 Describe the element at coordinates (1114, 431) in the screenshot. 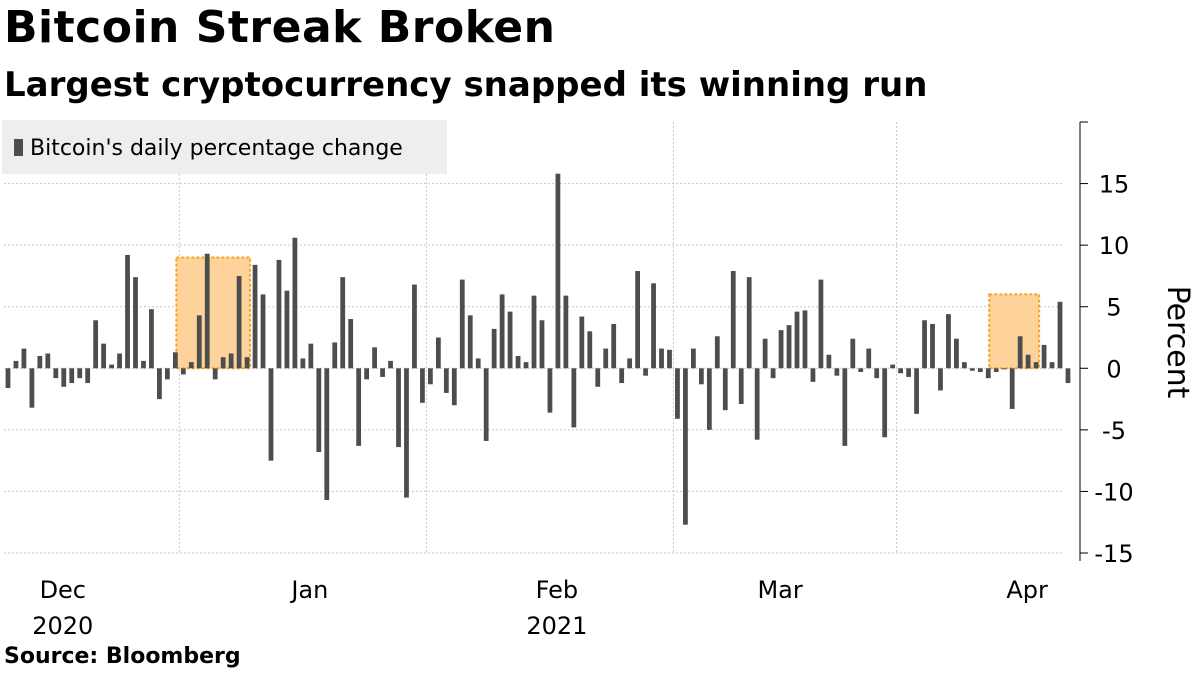

I see `y-tick-label: -5` at that location.